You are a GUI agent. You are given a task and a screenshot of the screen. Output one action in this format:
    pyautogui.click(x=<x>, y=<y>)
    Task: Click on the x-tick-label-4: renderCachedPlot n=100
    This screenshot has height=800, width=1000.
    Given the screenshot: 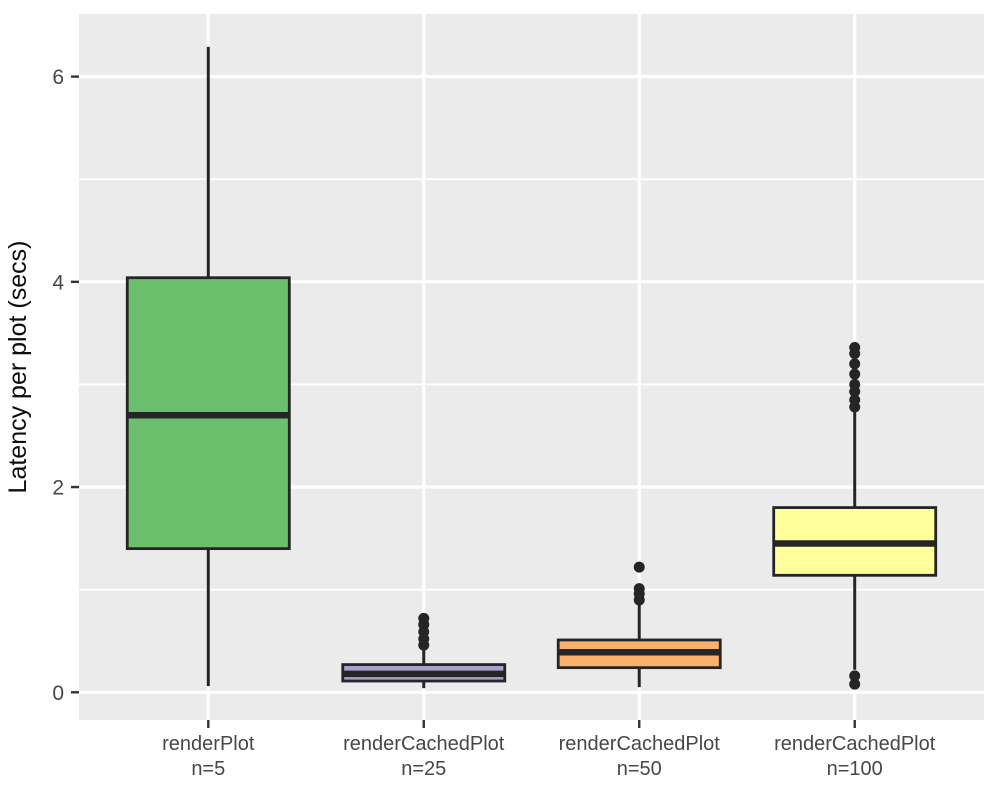 What is the action you would take?
    pyautogui.click(x=855, y=756)
    